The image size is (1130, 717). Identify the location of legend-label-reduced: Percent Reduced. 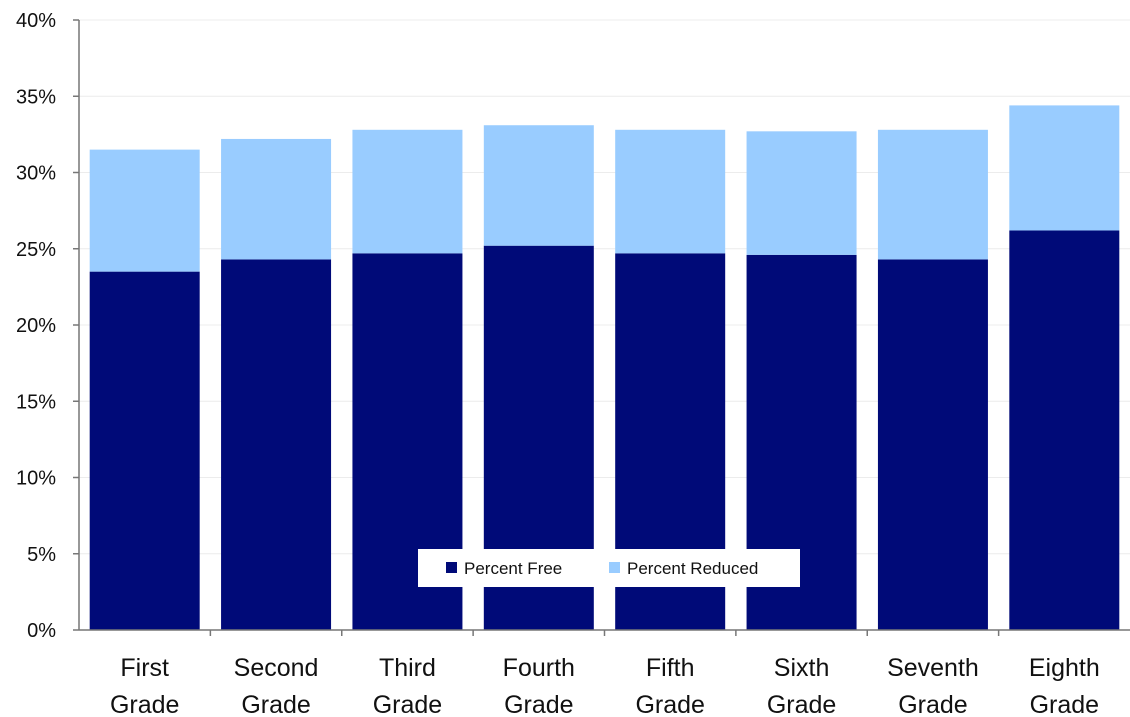
(692, 568).